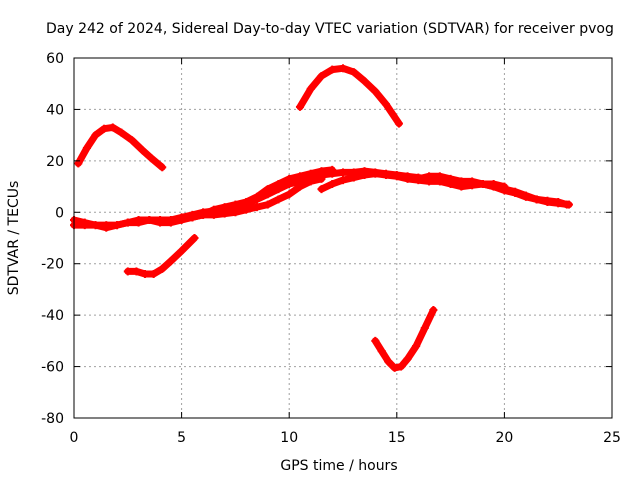  What do you see at coordinates (120, 147) in the screenshot?
I see `series-arc-early-high` at bounding box center [120, 147].